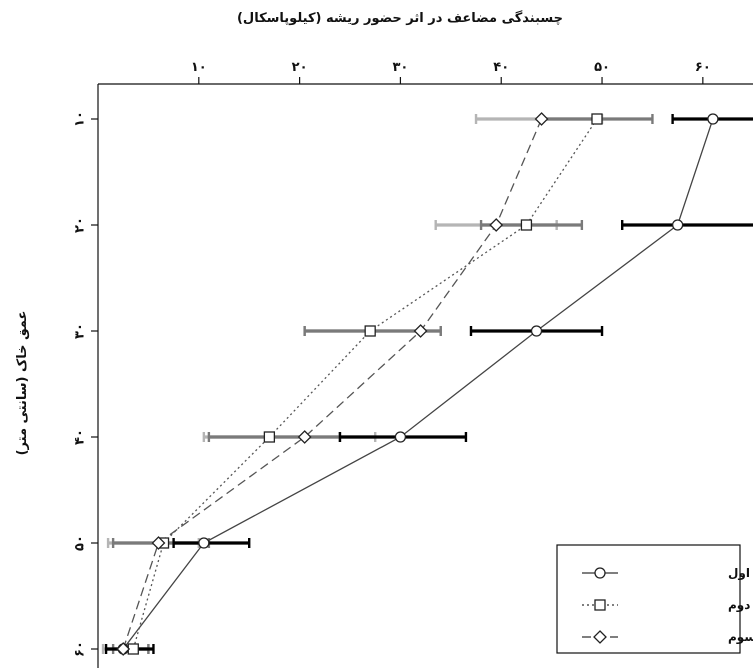 This screenshot has width=753, height=668. What do you see at coordinates (80, 649) in the screenshot?
I see `y-tick-label: ۶۰` at bounding box center [80, 649].